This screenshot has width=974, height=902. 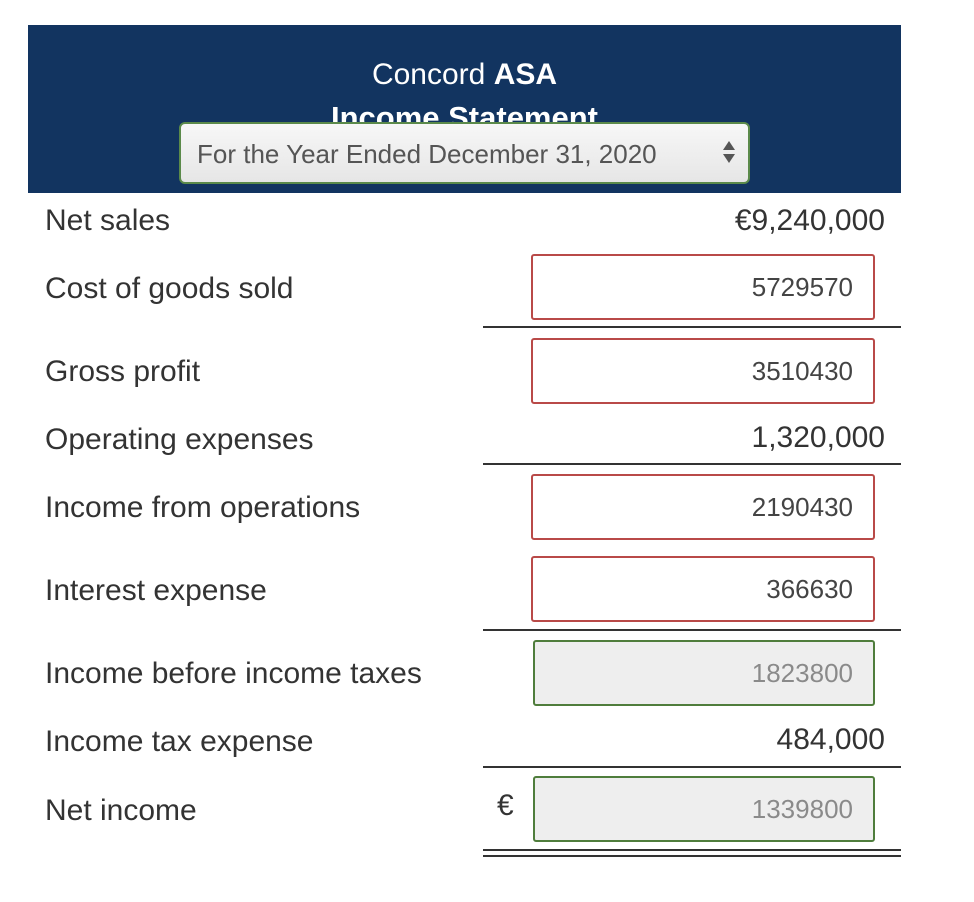 What do you see at coordinates (704, 809) in the screenshot?
I see `net-income-field: 1339800` at bounding box center [704, 809].